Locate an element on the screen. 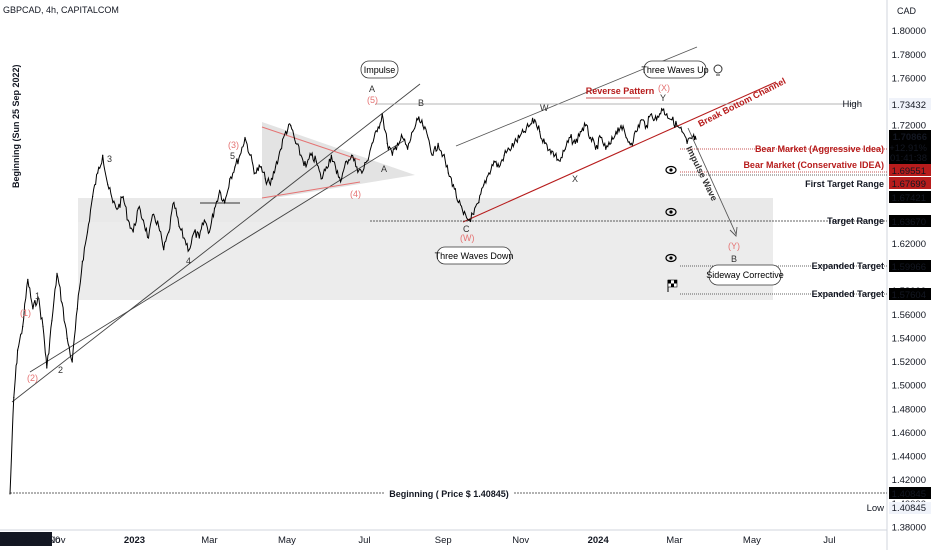 The width and height of the screenshot is (932, 550). target-range-tag: 1.63670 is located at coordinates (910, 221).